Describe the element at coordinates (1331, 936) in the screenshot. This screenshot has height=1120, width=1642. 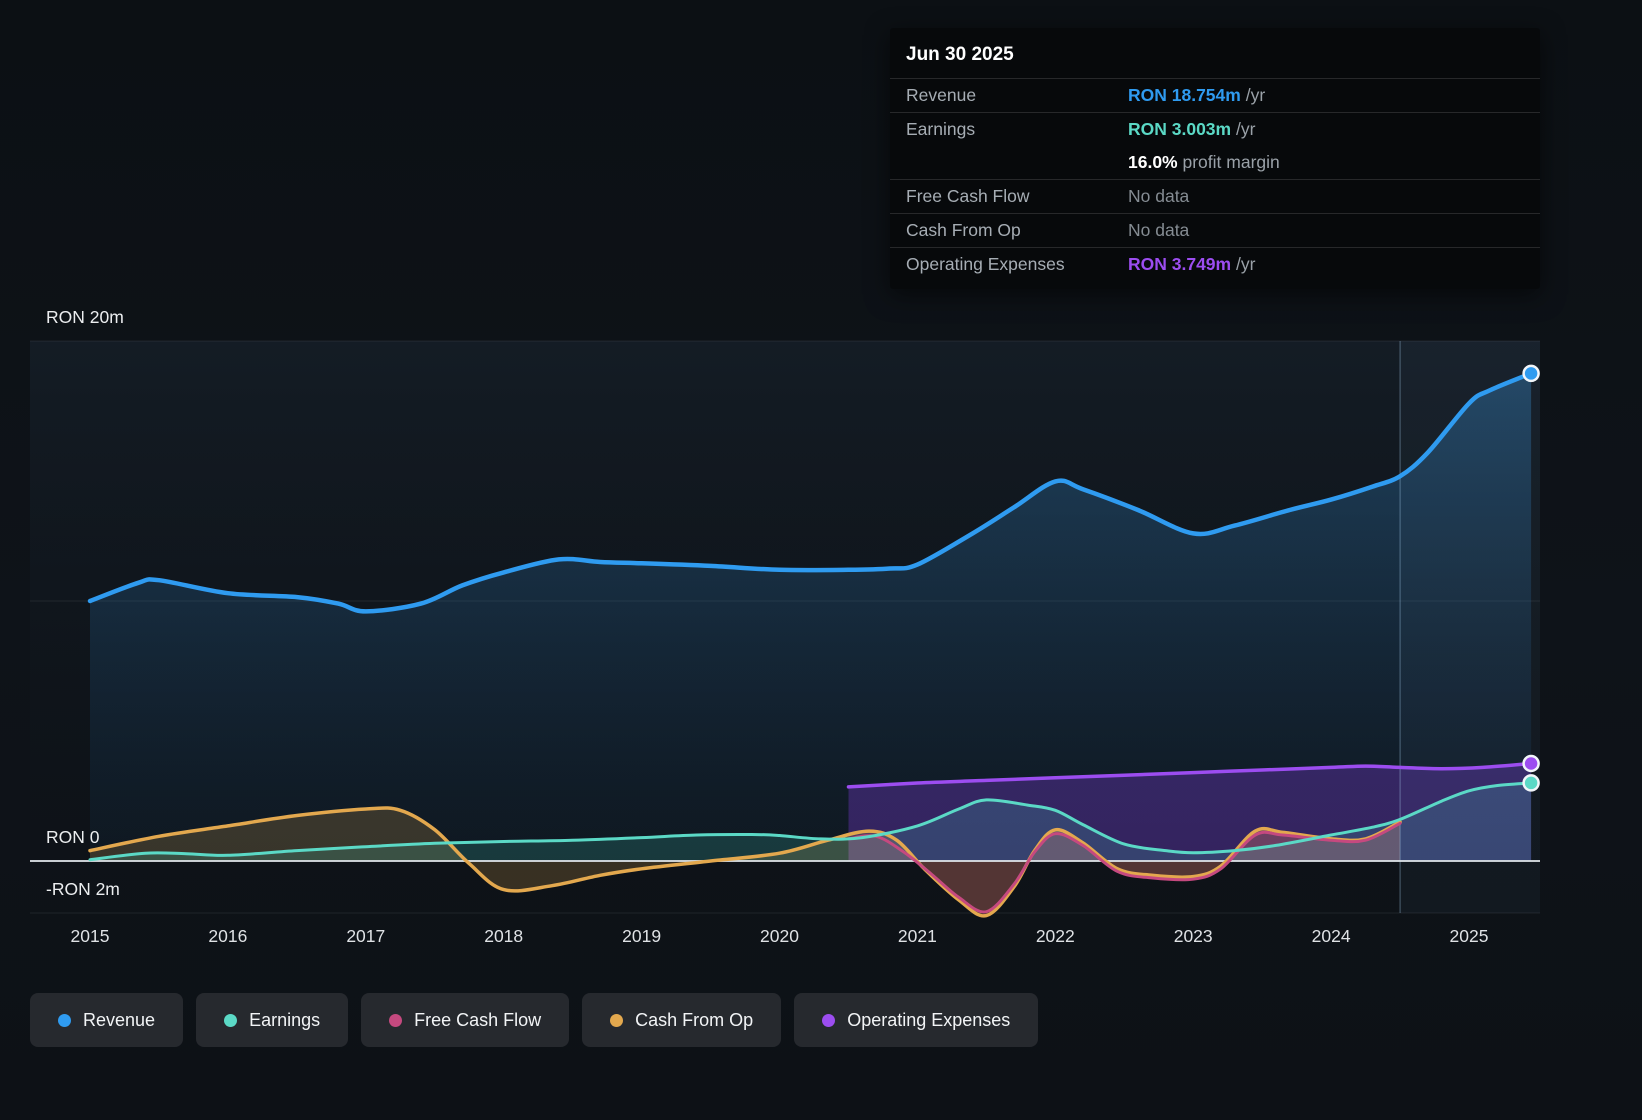
I see `x-axis-label: 2024` at that location.